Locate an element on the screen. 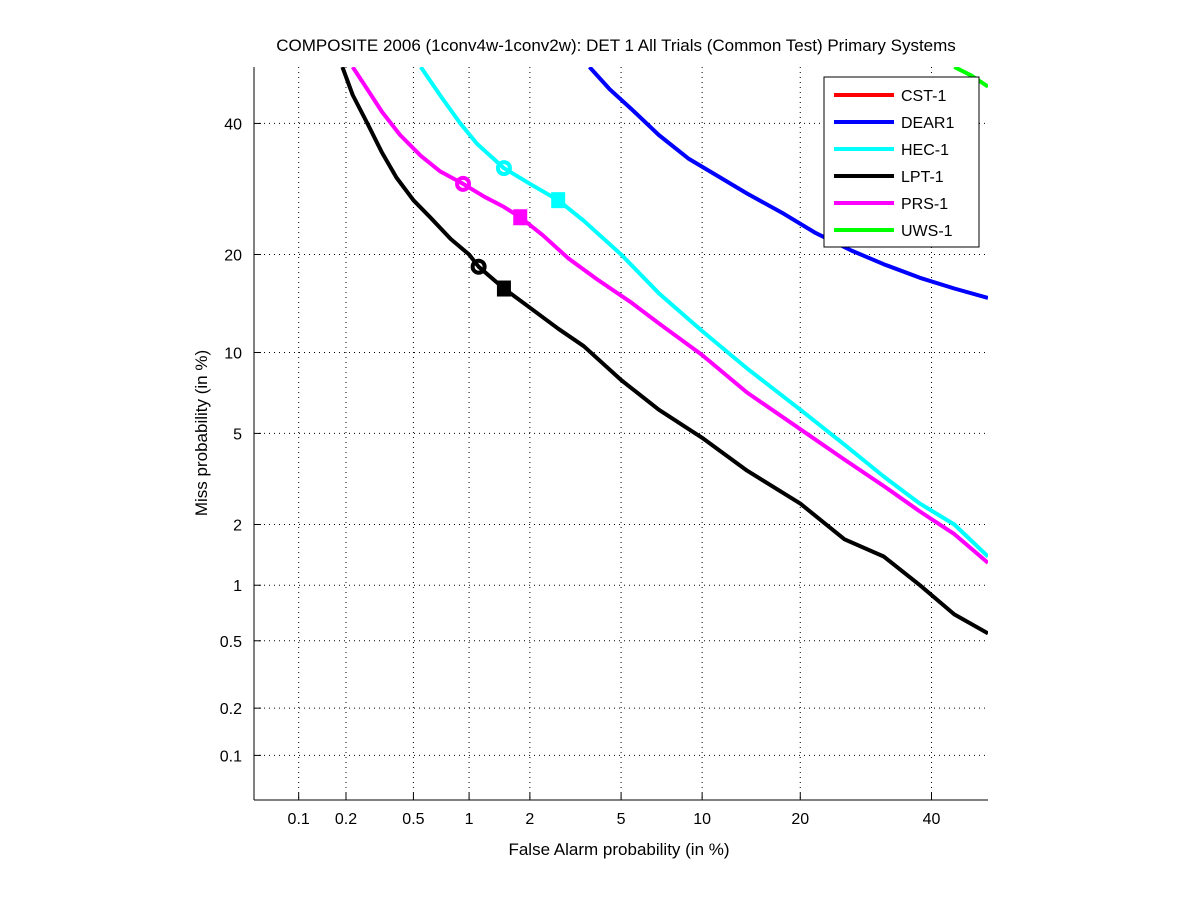  y-tick-label: 10 is located at coordinates (233, 353).